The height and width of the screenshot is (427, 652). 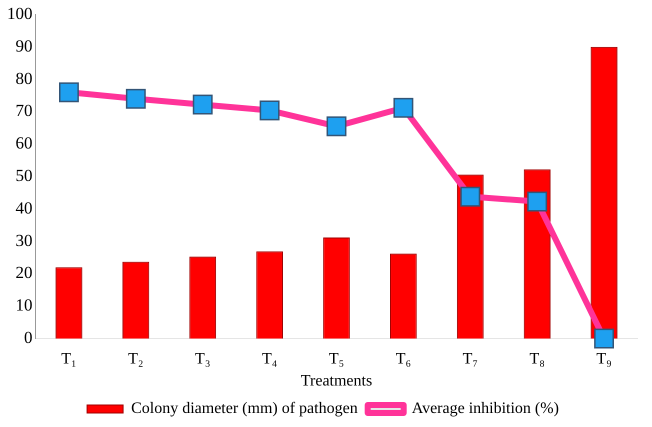 What do you see at coordinates (24, 240) in the screenshot?
I see `y-tick-label: 30` at bounding box center [24, 240].